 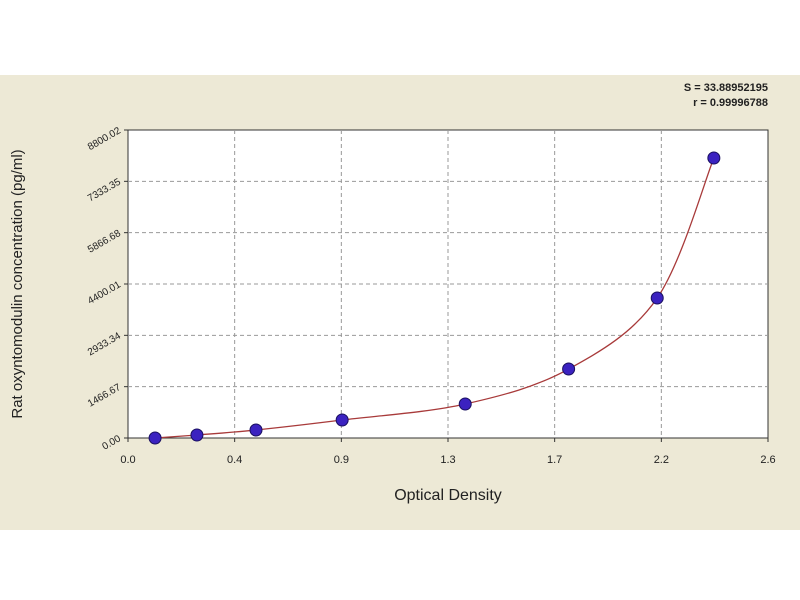 What do you see at coordinates (234, 460) in the screenshot?
I see `x-tick-label: 0.4` at bounding box center [234, 460].